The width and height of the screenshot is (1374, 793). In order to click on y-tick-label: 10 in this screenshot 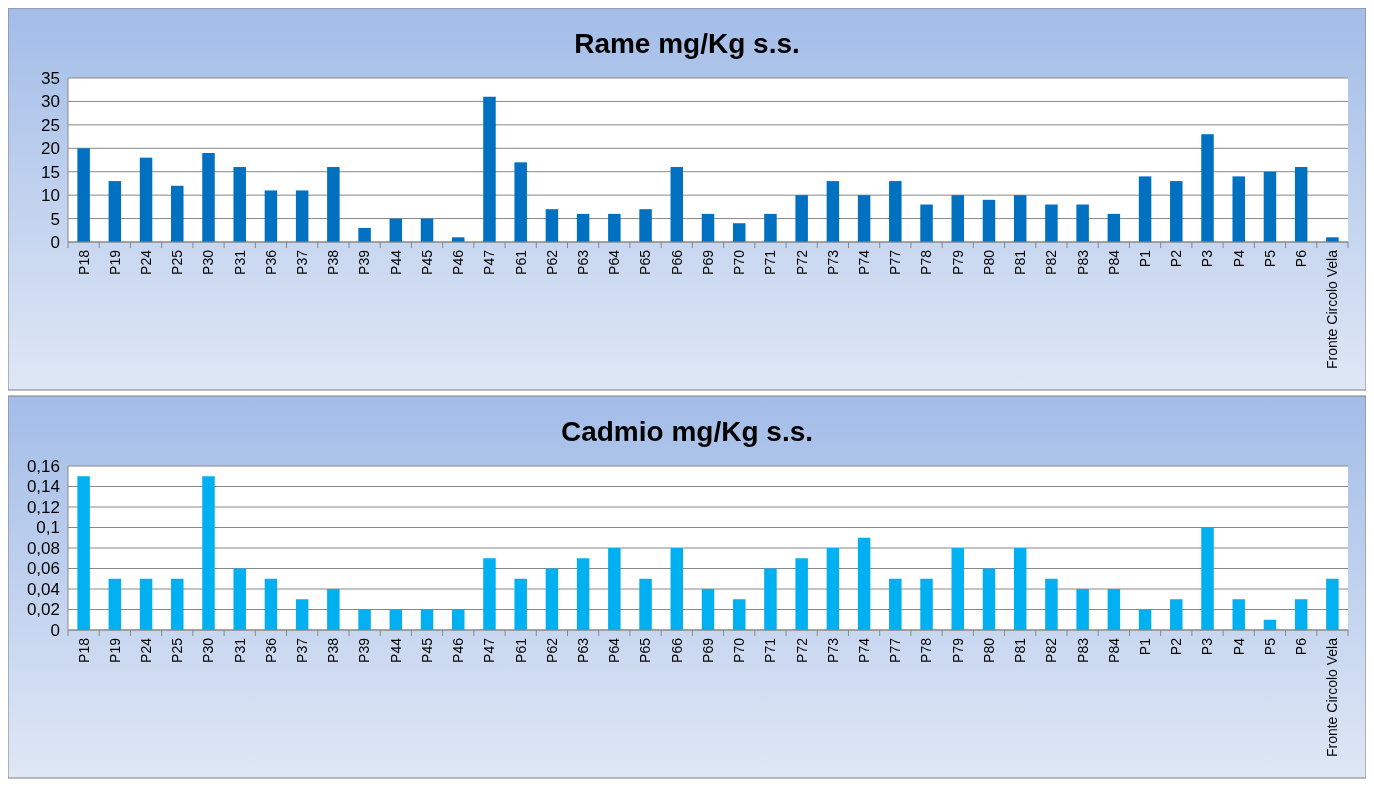, I will do `click(50, 196)`.